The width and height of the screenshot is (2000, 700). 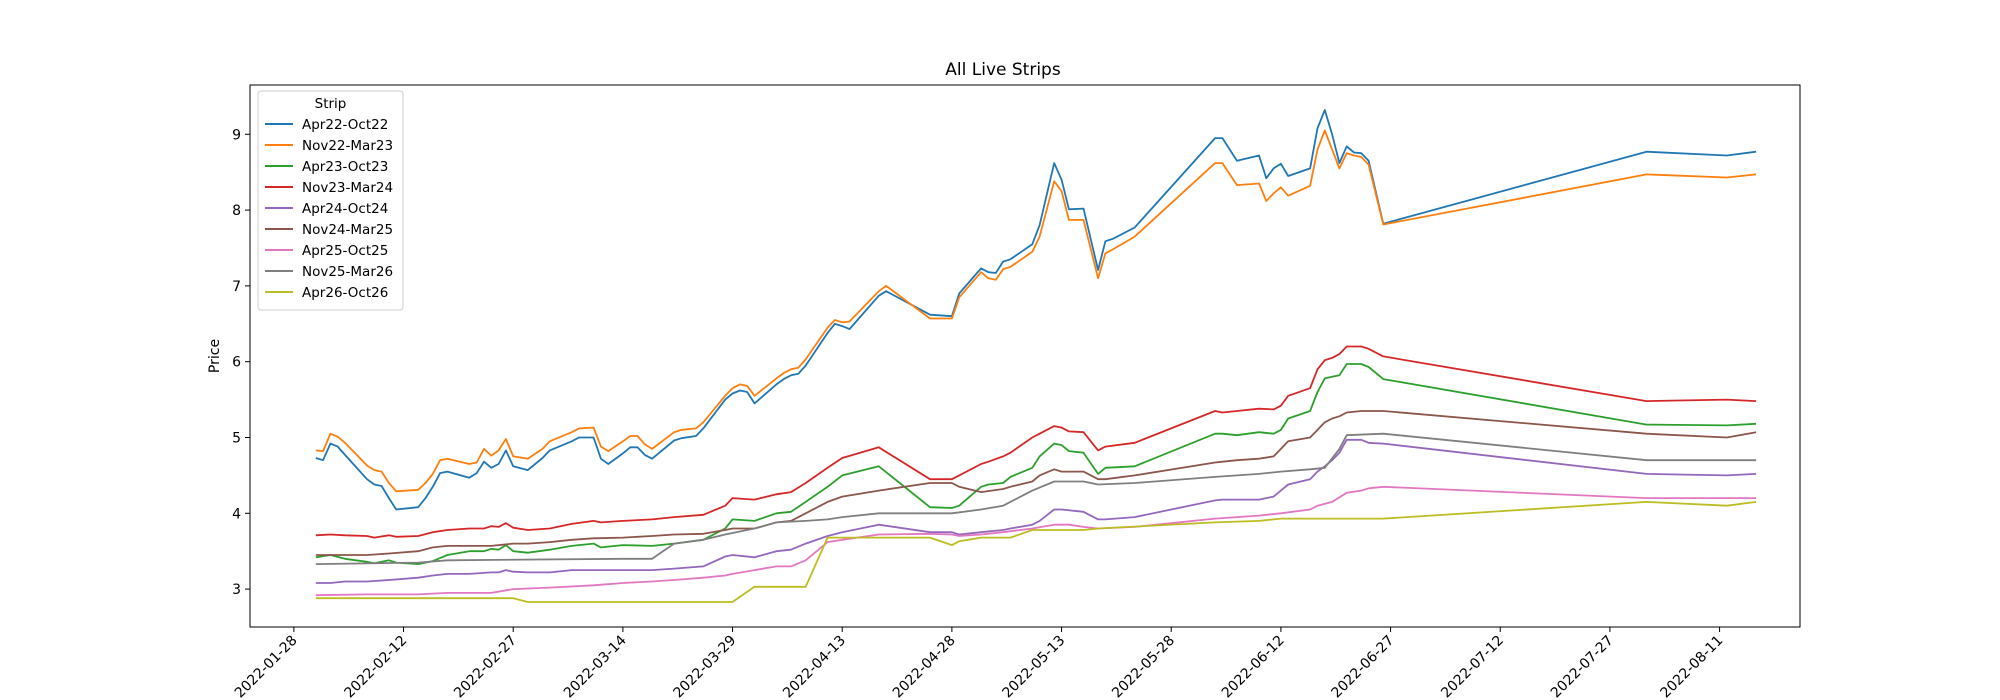 I want to click on y-axis: 3 4 5 6 7 8 9, so click(x=241, y=362).